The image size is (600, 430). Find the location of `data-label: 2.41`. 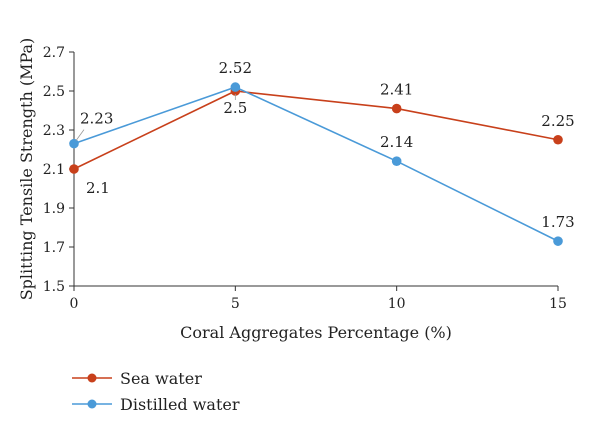

data-label: 2.41 is located at coordinates (396, 90).